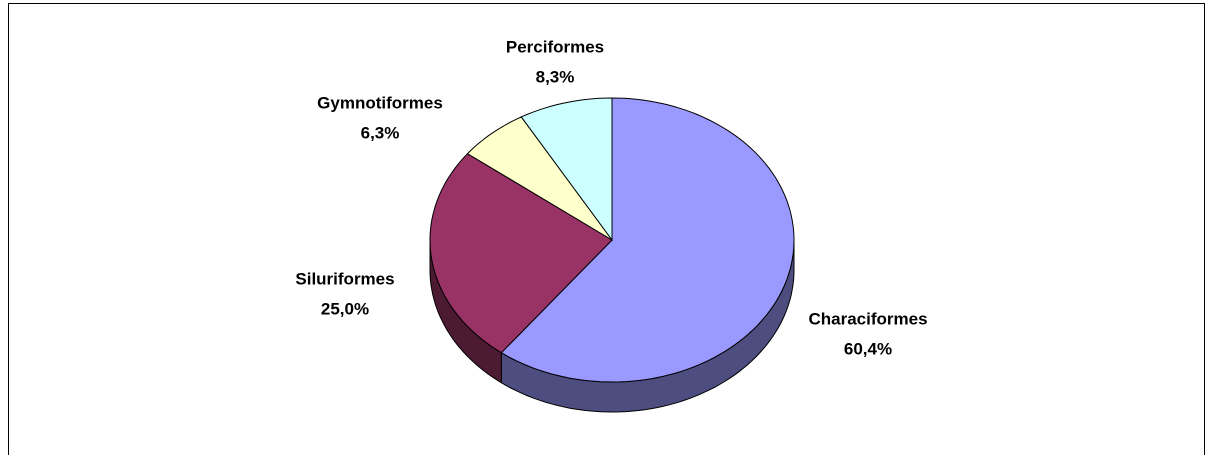  What do you see at coordinates (555, 76) in the screenshot?
I see `slice-value-label: 8,3%` at bounding box center [555, 76].